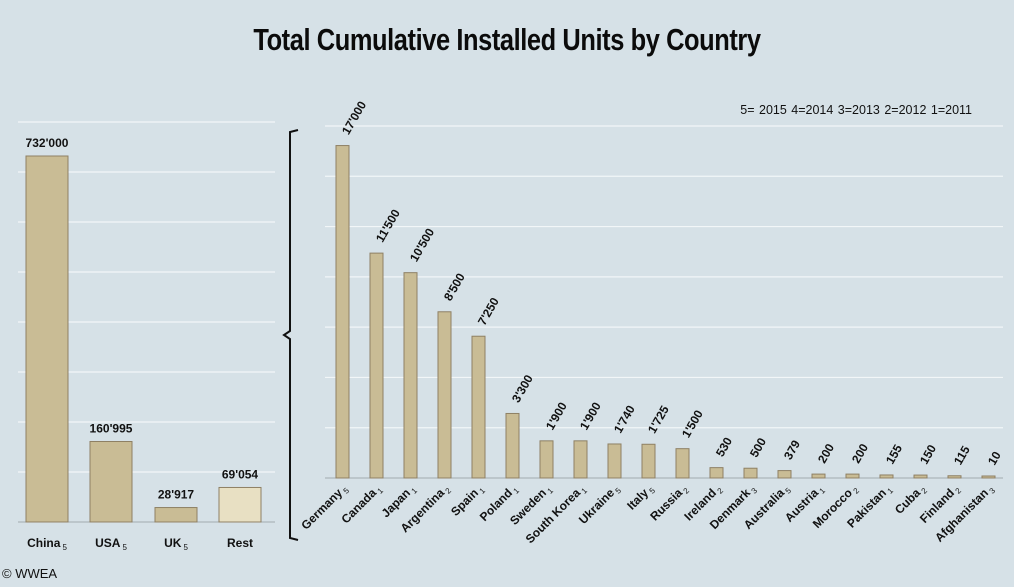  Describe the element at coordinates (624, 419) in the screenshot. I see `data-label: 1'740` at that location.